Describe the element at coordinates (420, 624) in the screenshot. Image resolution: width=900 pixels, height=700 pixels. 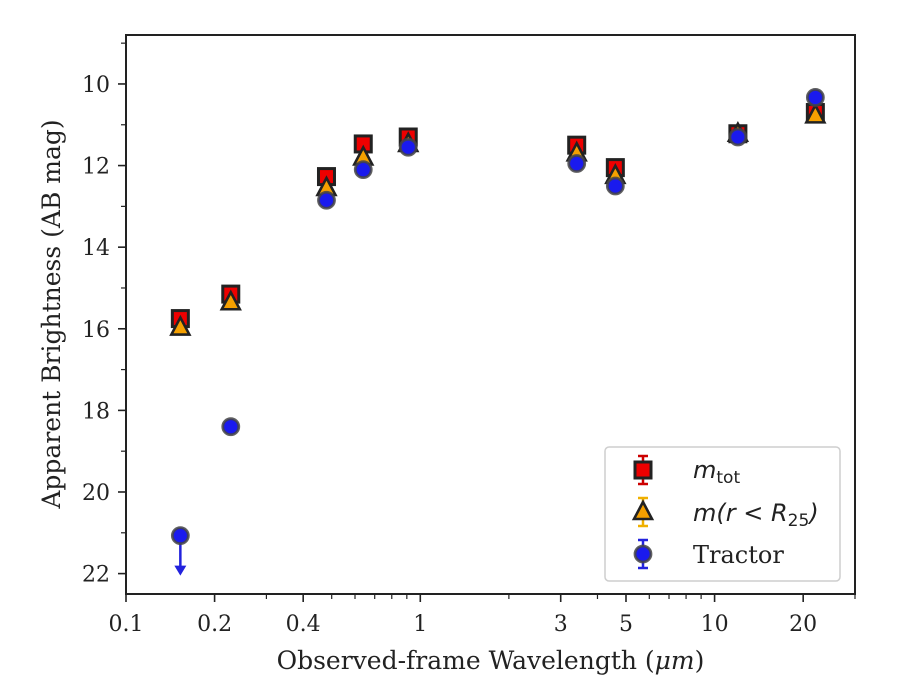
I see `x-tick-label: 1` at that location.